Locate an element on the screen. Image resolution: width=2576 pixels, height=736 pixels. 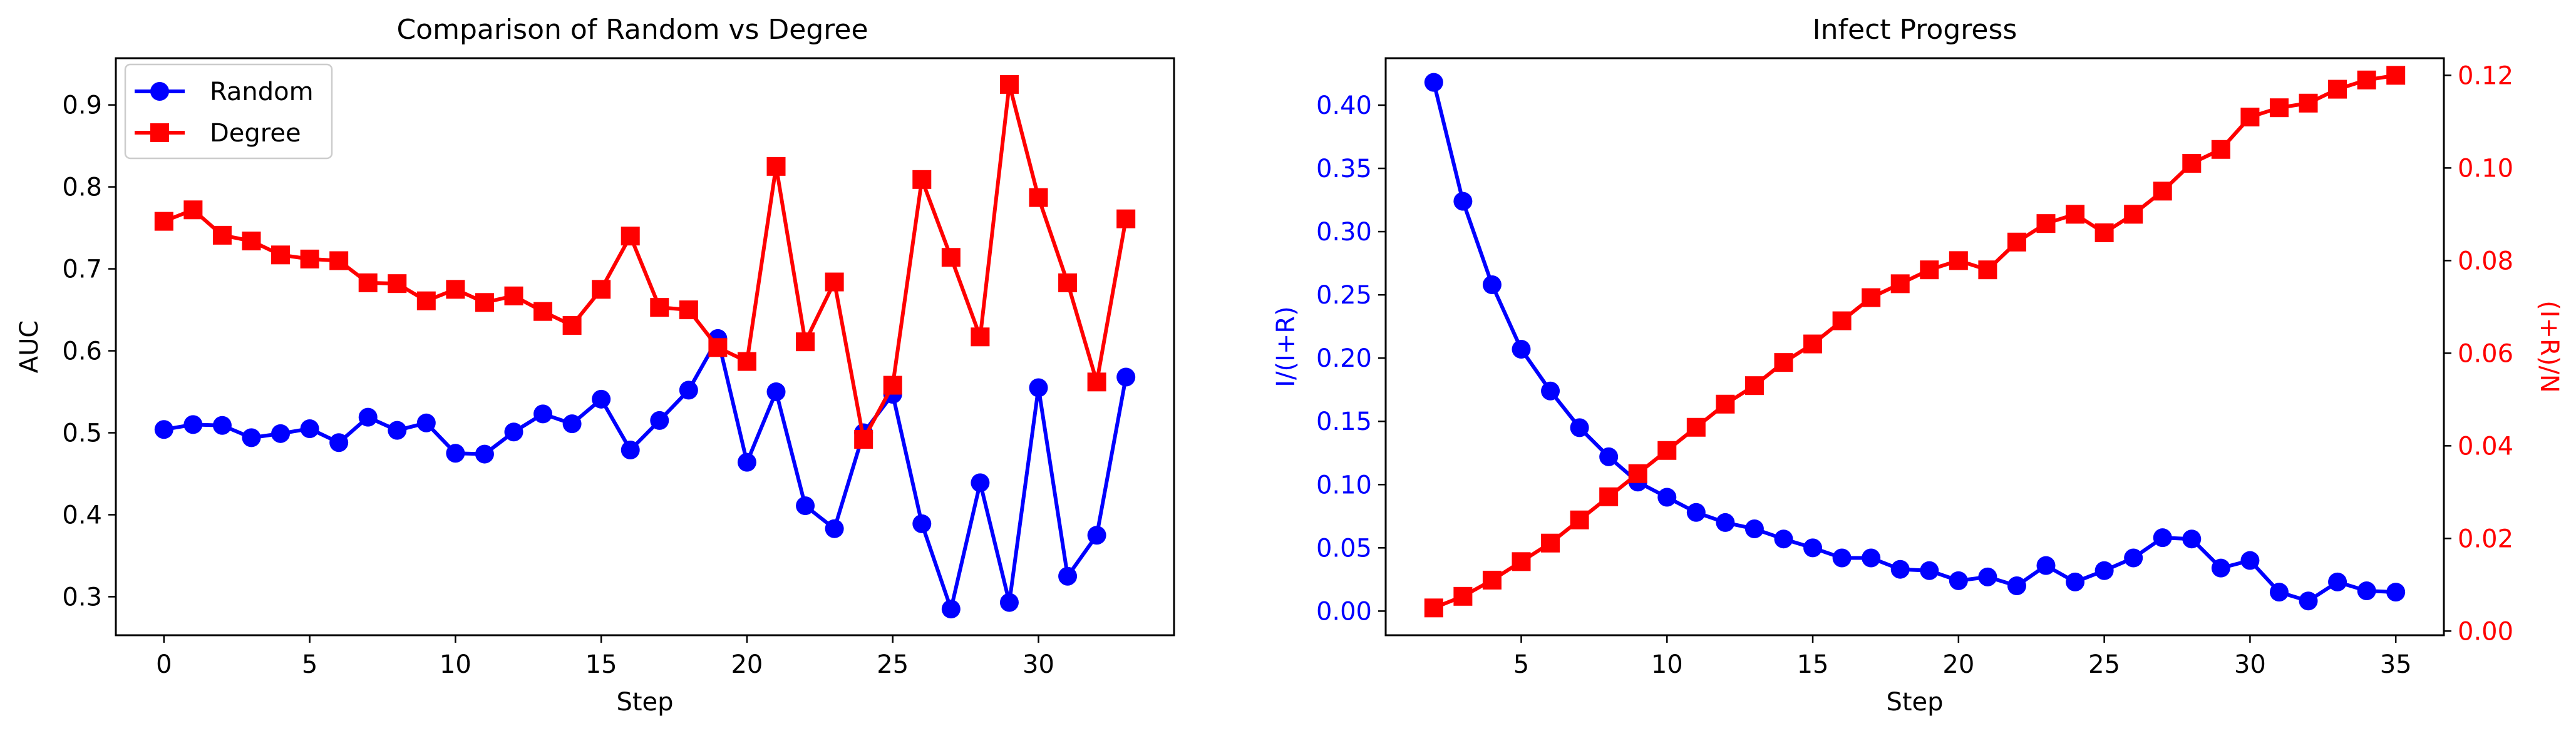
y-right-tick-label: 0.12 is located at coordinates (2486, 75).